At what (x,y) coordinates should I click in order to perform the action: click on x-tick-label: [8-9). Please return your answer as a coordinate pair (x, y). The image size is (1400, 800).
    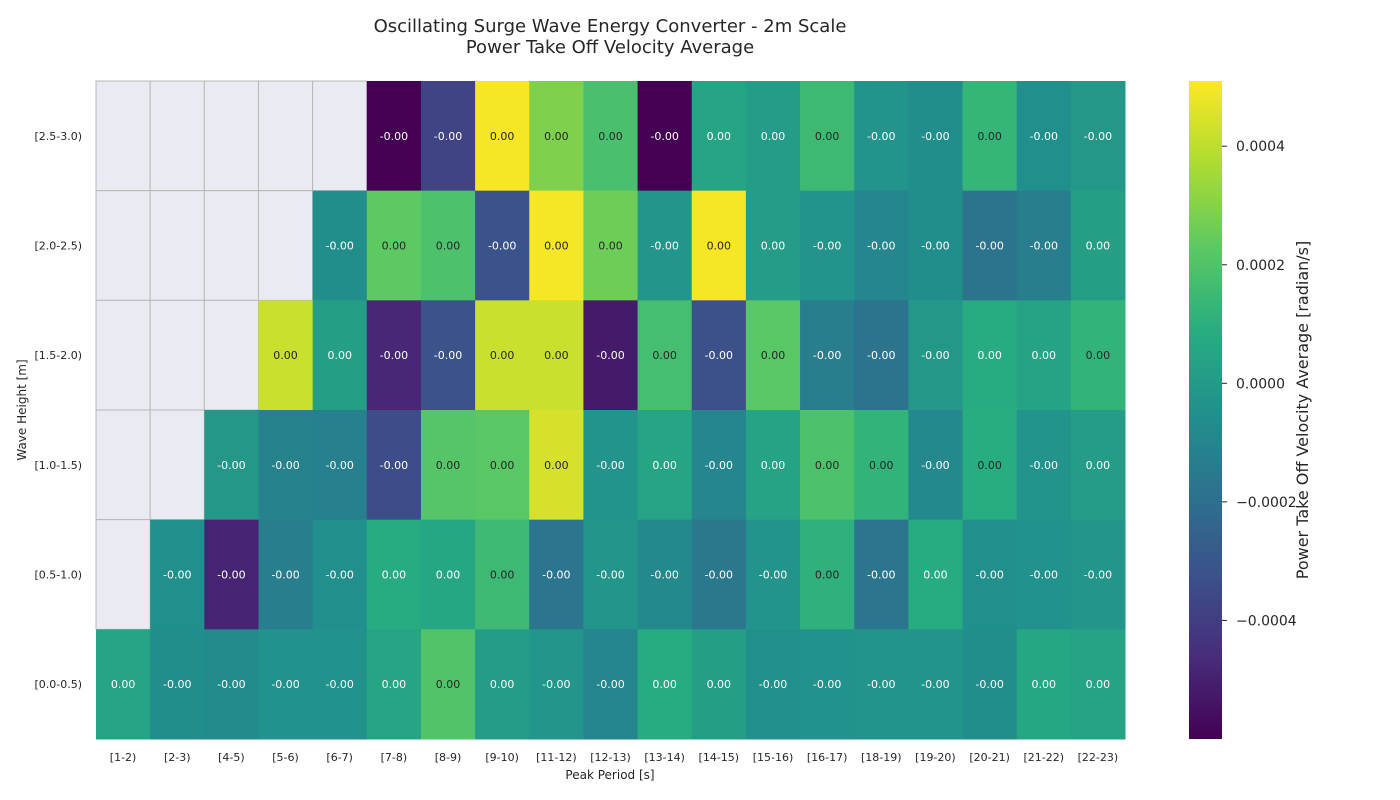
    Looking at the image, I should click on (448, 757).